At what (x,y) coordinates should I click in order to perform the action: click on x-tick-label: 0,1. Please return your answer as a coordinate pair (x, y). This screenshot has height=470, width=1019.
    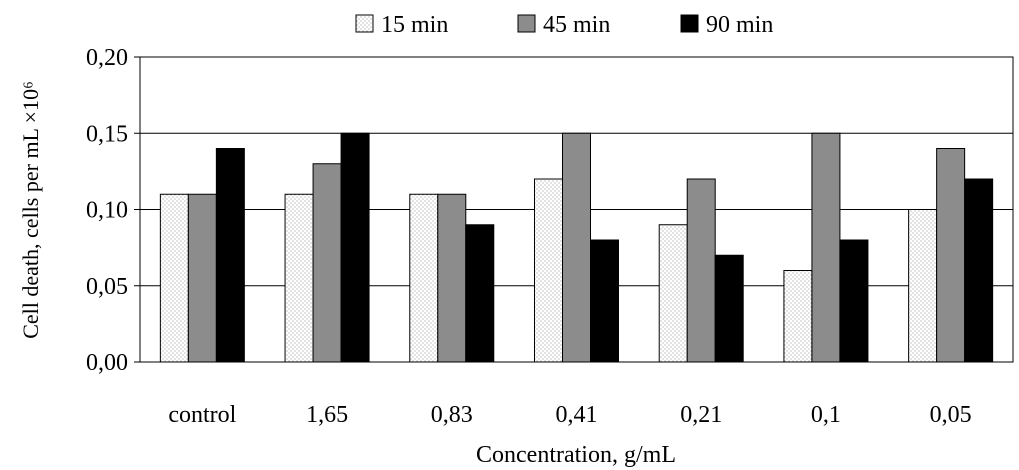
    Looking at the image, I should click on (826, 415).